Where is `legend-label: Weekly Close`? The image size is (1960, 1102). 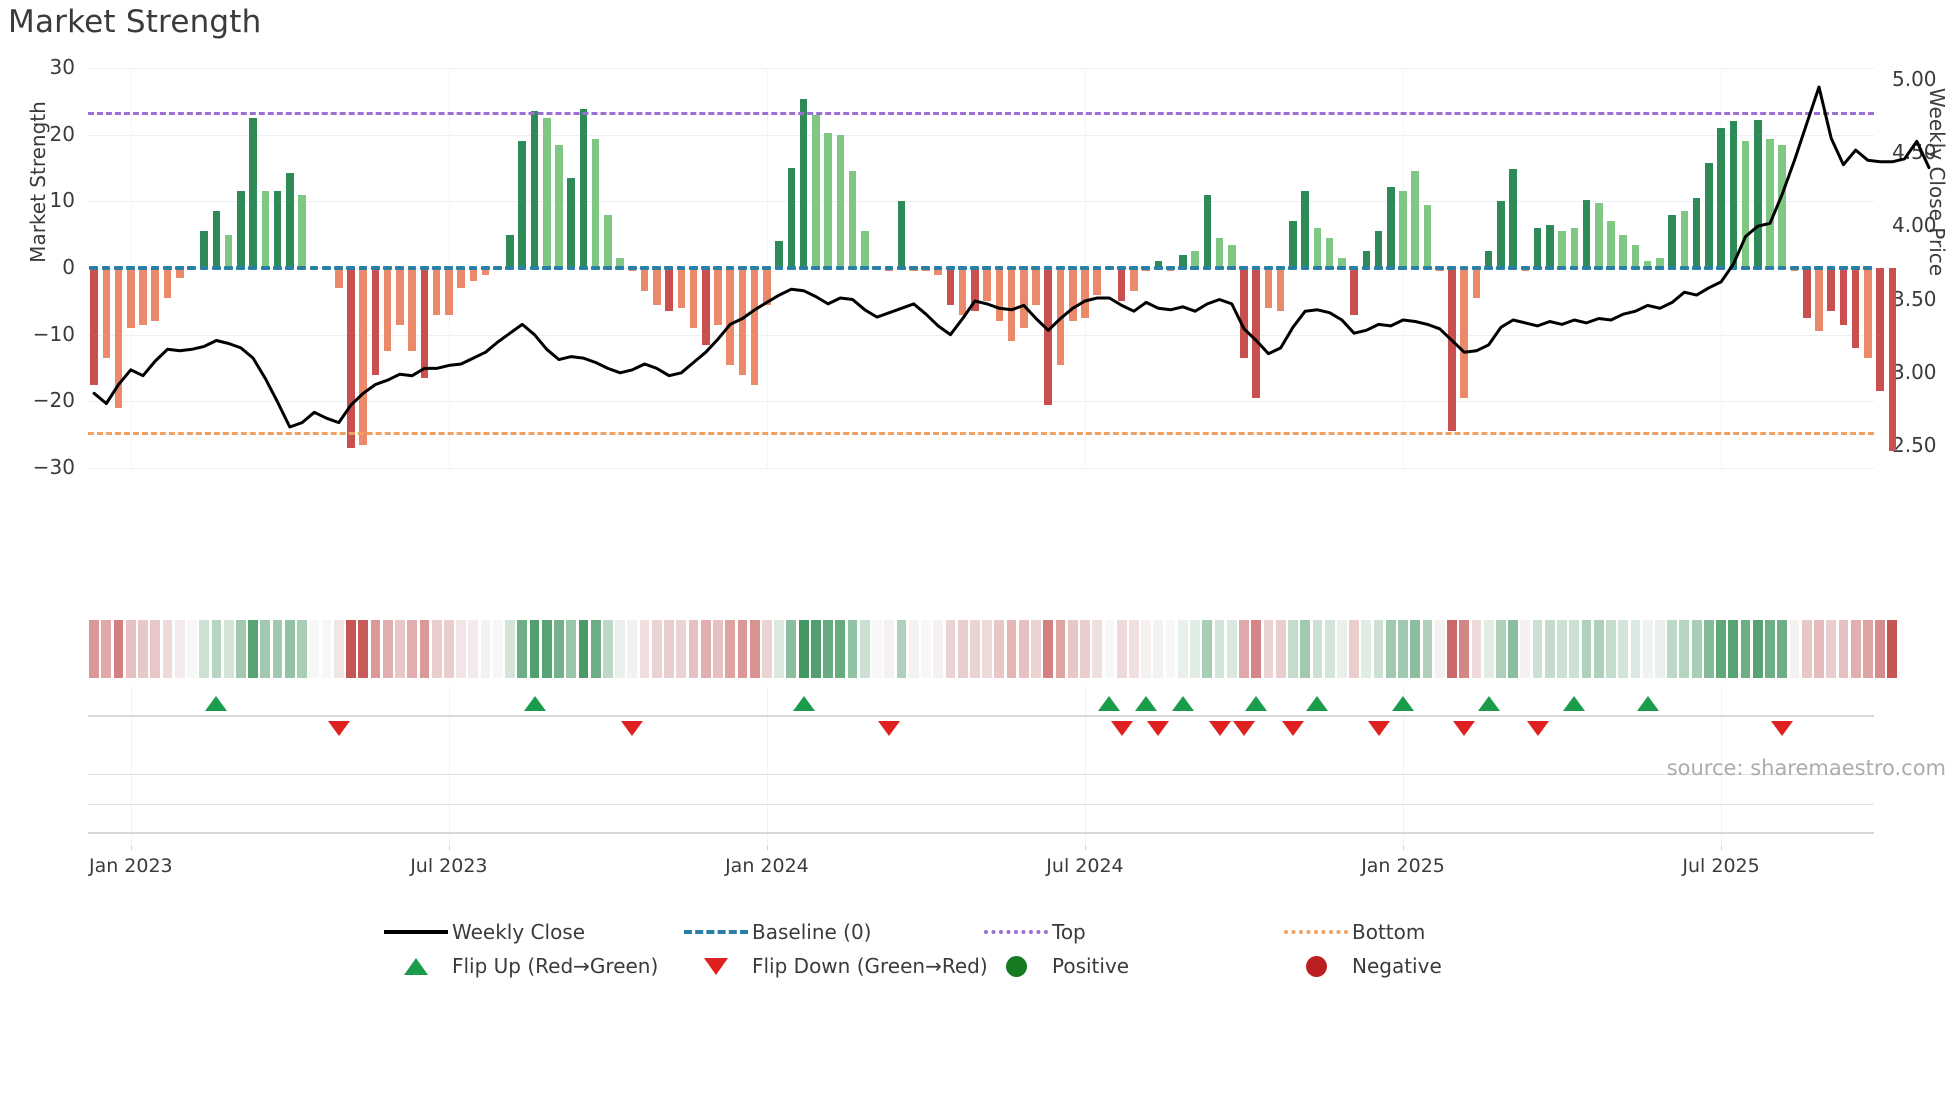 legend-label: Weekly Close is located at coordinates (519, 932).